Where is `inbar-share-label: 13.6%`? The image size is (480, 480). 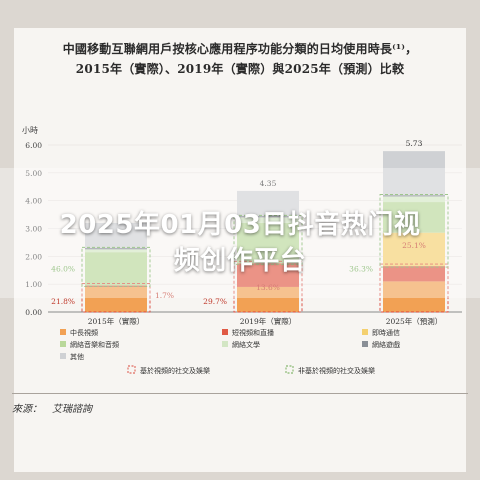
inbar-share-label: 13.6% is located at coordinates (268, 287).